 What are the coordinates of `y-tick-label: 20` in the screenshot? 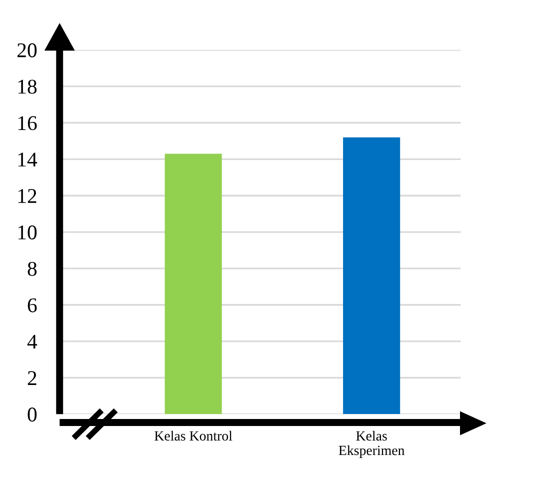 It's located at (27, 50).